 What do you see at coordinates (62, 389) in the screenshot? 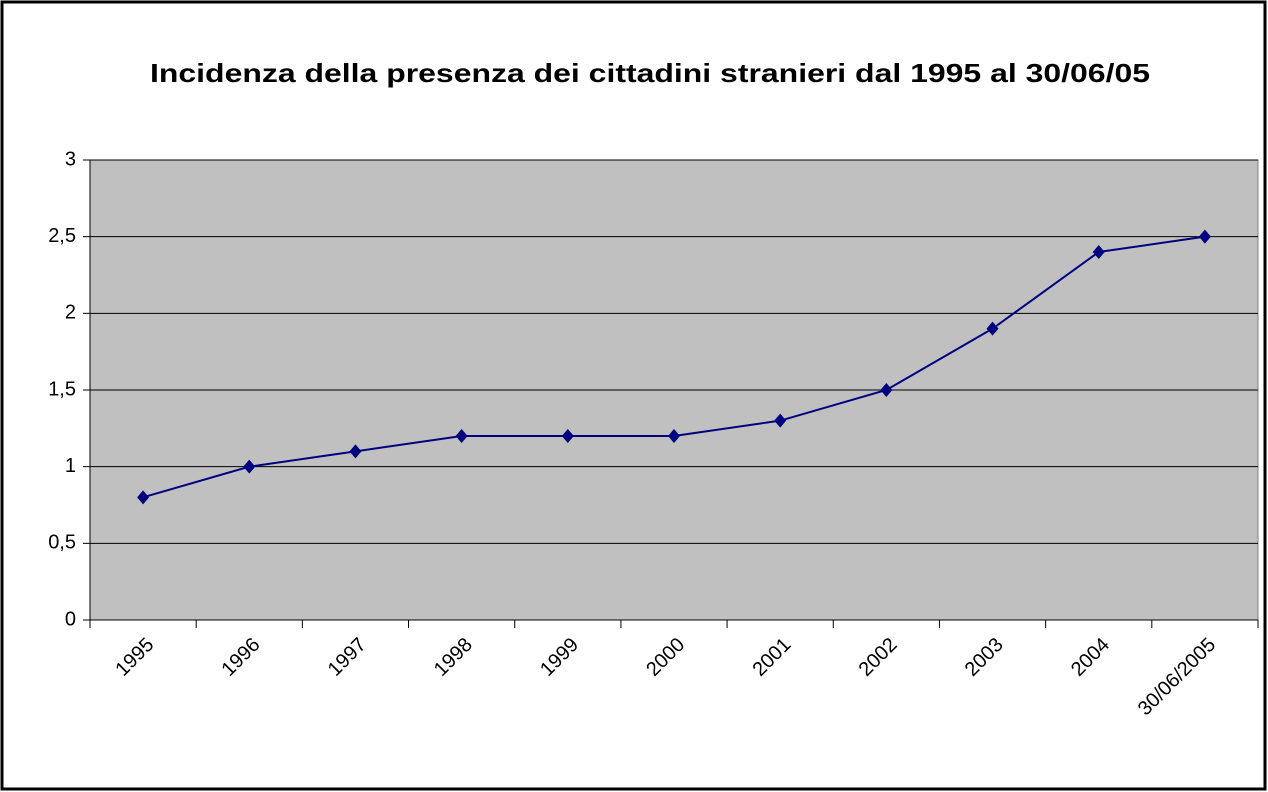
I see `y-tick-label: 1,5` at bounding box center [62, 389].